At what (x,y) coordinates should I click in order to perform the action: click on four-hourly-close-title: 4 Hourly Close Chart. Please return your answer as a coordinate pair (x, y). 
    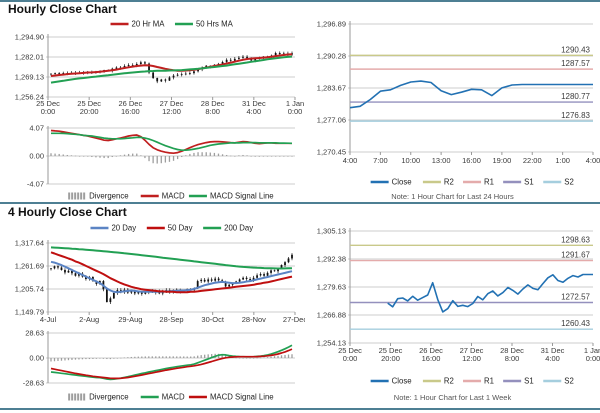
    Looking at the image, I should click on (67, 212).